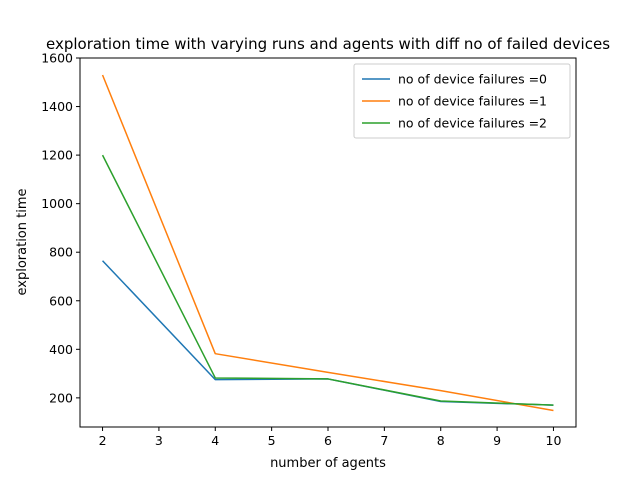 The image size is (640, 480). Describe the element at coordinates (60, 228) in the screenshot. I see `y-axis: 200 400 600 800 1000 1200 1400 1600` at that location.